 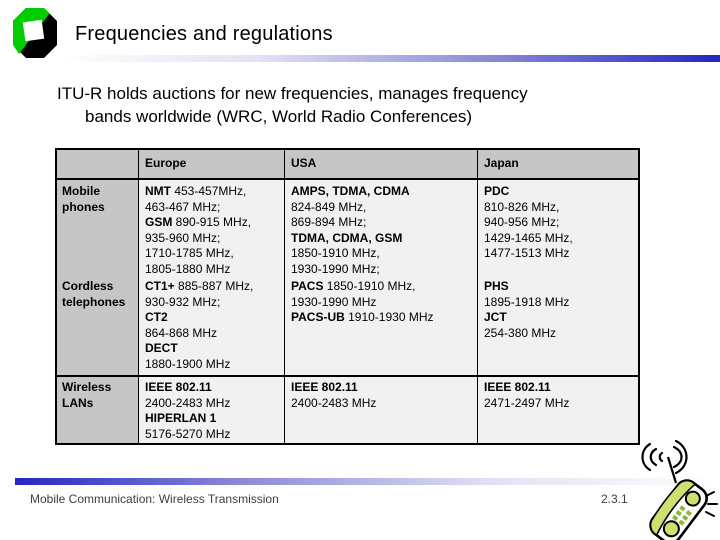 I want to click on cell-wireless-japan: IEEE 802.11 2471-2497 MHz, so click(x=557, y=409).